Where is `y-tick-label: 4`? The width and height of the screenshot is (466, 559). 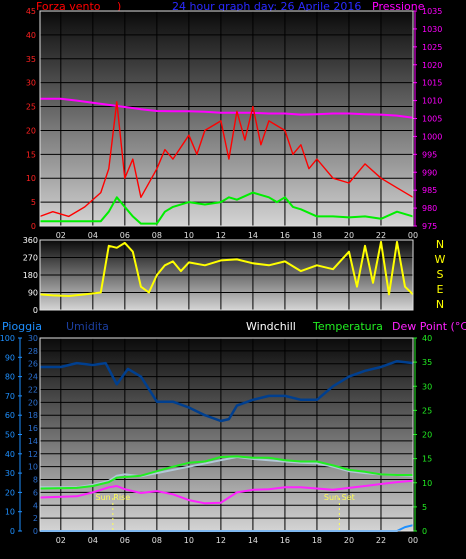
y-tick-label: 4 is located at coordinates (35, 505).